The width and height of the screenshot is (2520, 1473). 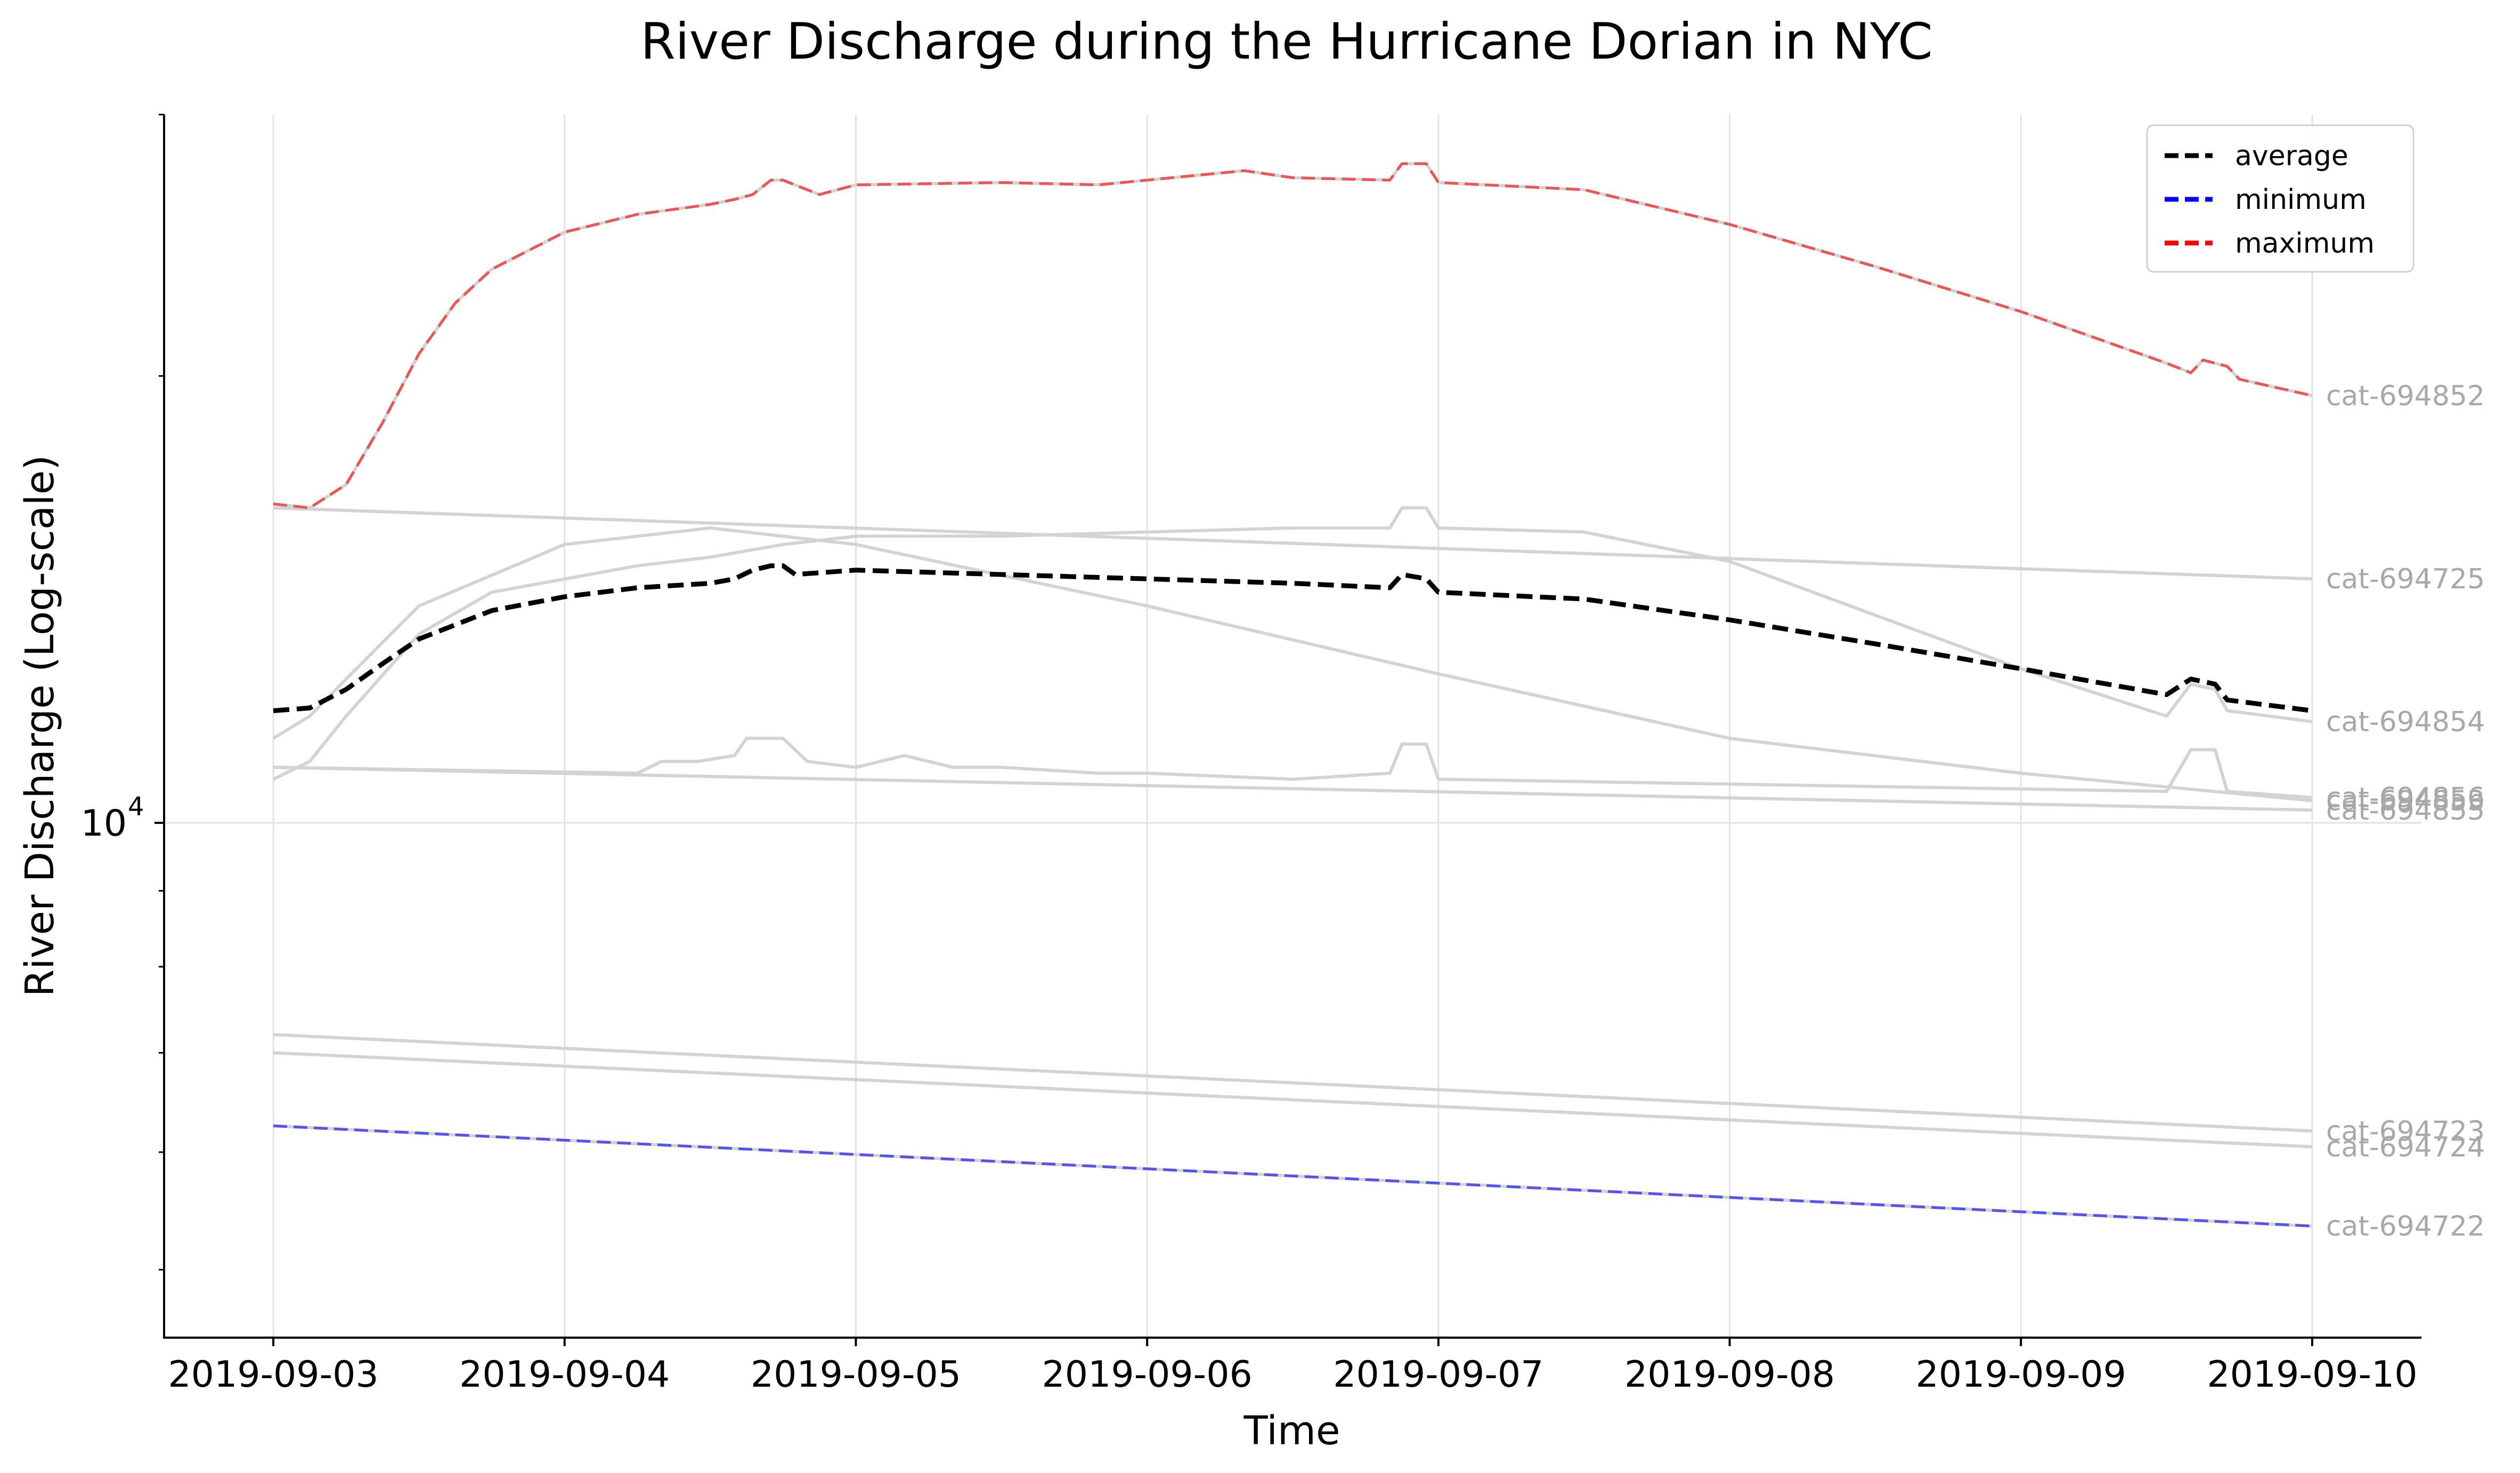 I want to click on series-end-label: cat-694725, so click(x=2405, y=579).